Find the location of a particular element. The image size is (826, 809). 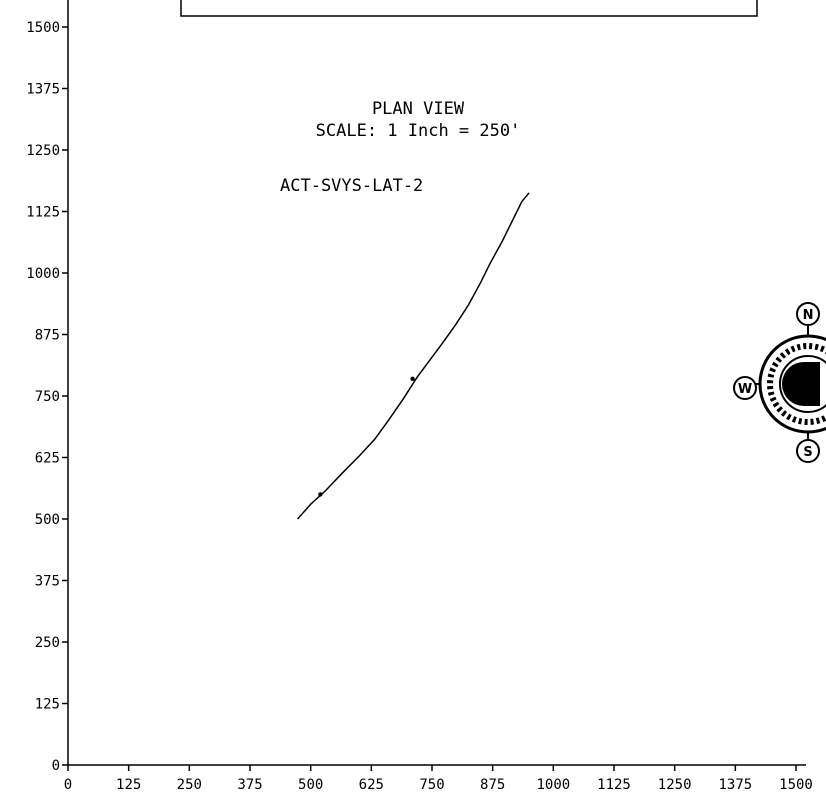

series-layer is located at coordinates (413, 356).